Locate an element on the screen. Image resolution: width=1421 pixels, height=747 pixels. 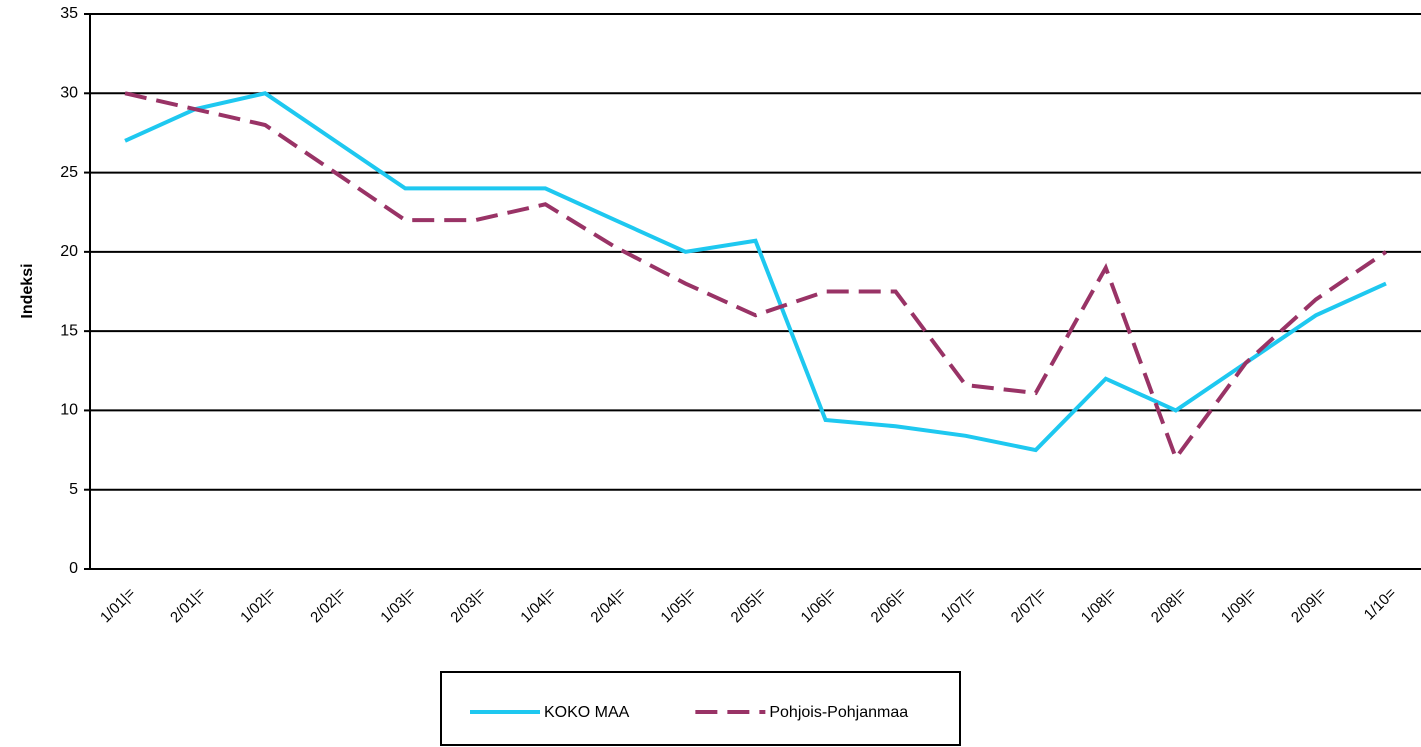
x-tick-label: 2/09|= is located at coordinates (1309, 605).